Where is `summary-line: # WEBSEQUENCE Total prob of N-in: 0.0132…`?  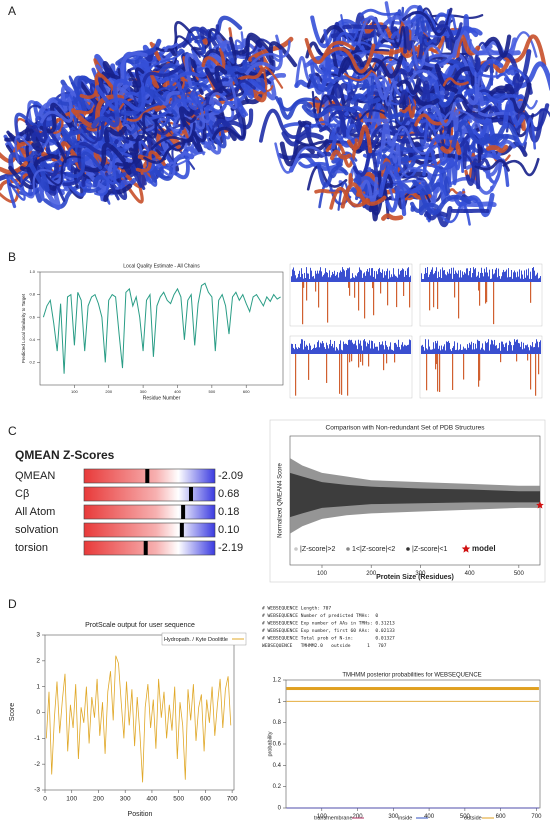
summary-line: # WEBSEQUENCE Total prob of N-in: 0.0132… is located at coordinates (328, 639).